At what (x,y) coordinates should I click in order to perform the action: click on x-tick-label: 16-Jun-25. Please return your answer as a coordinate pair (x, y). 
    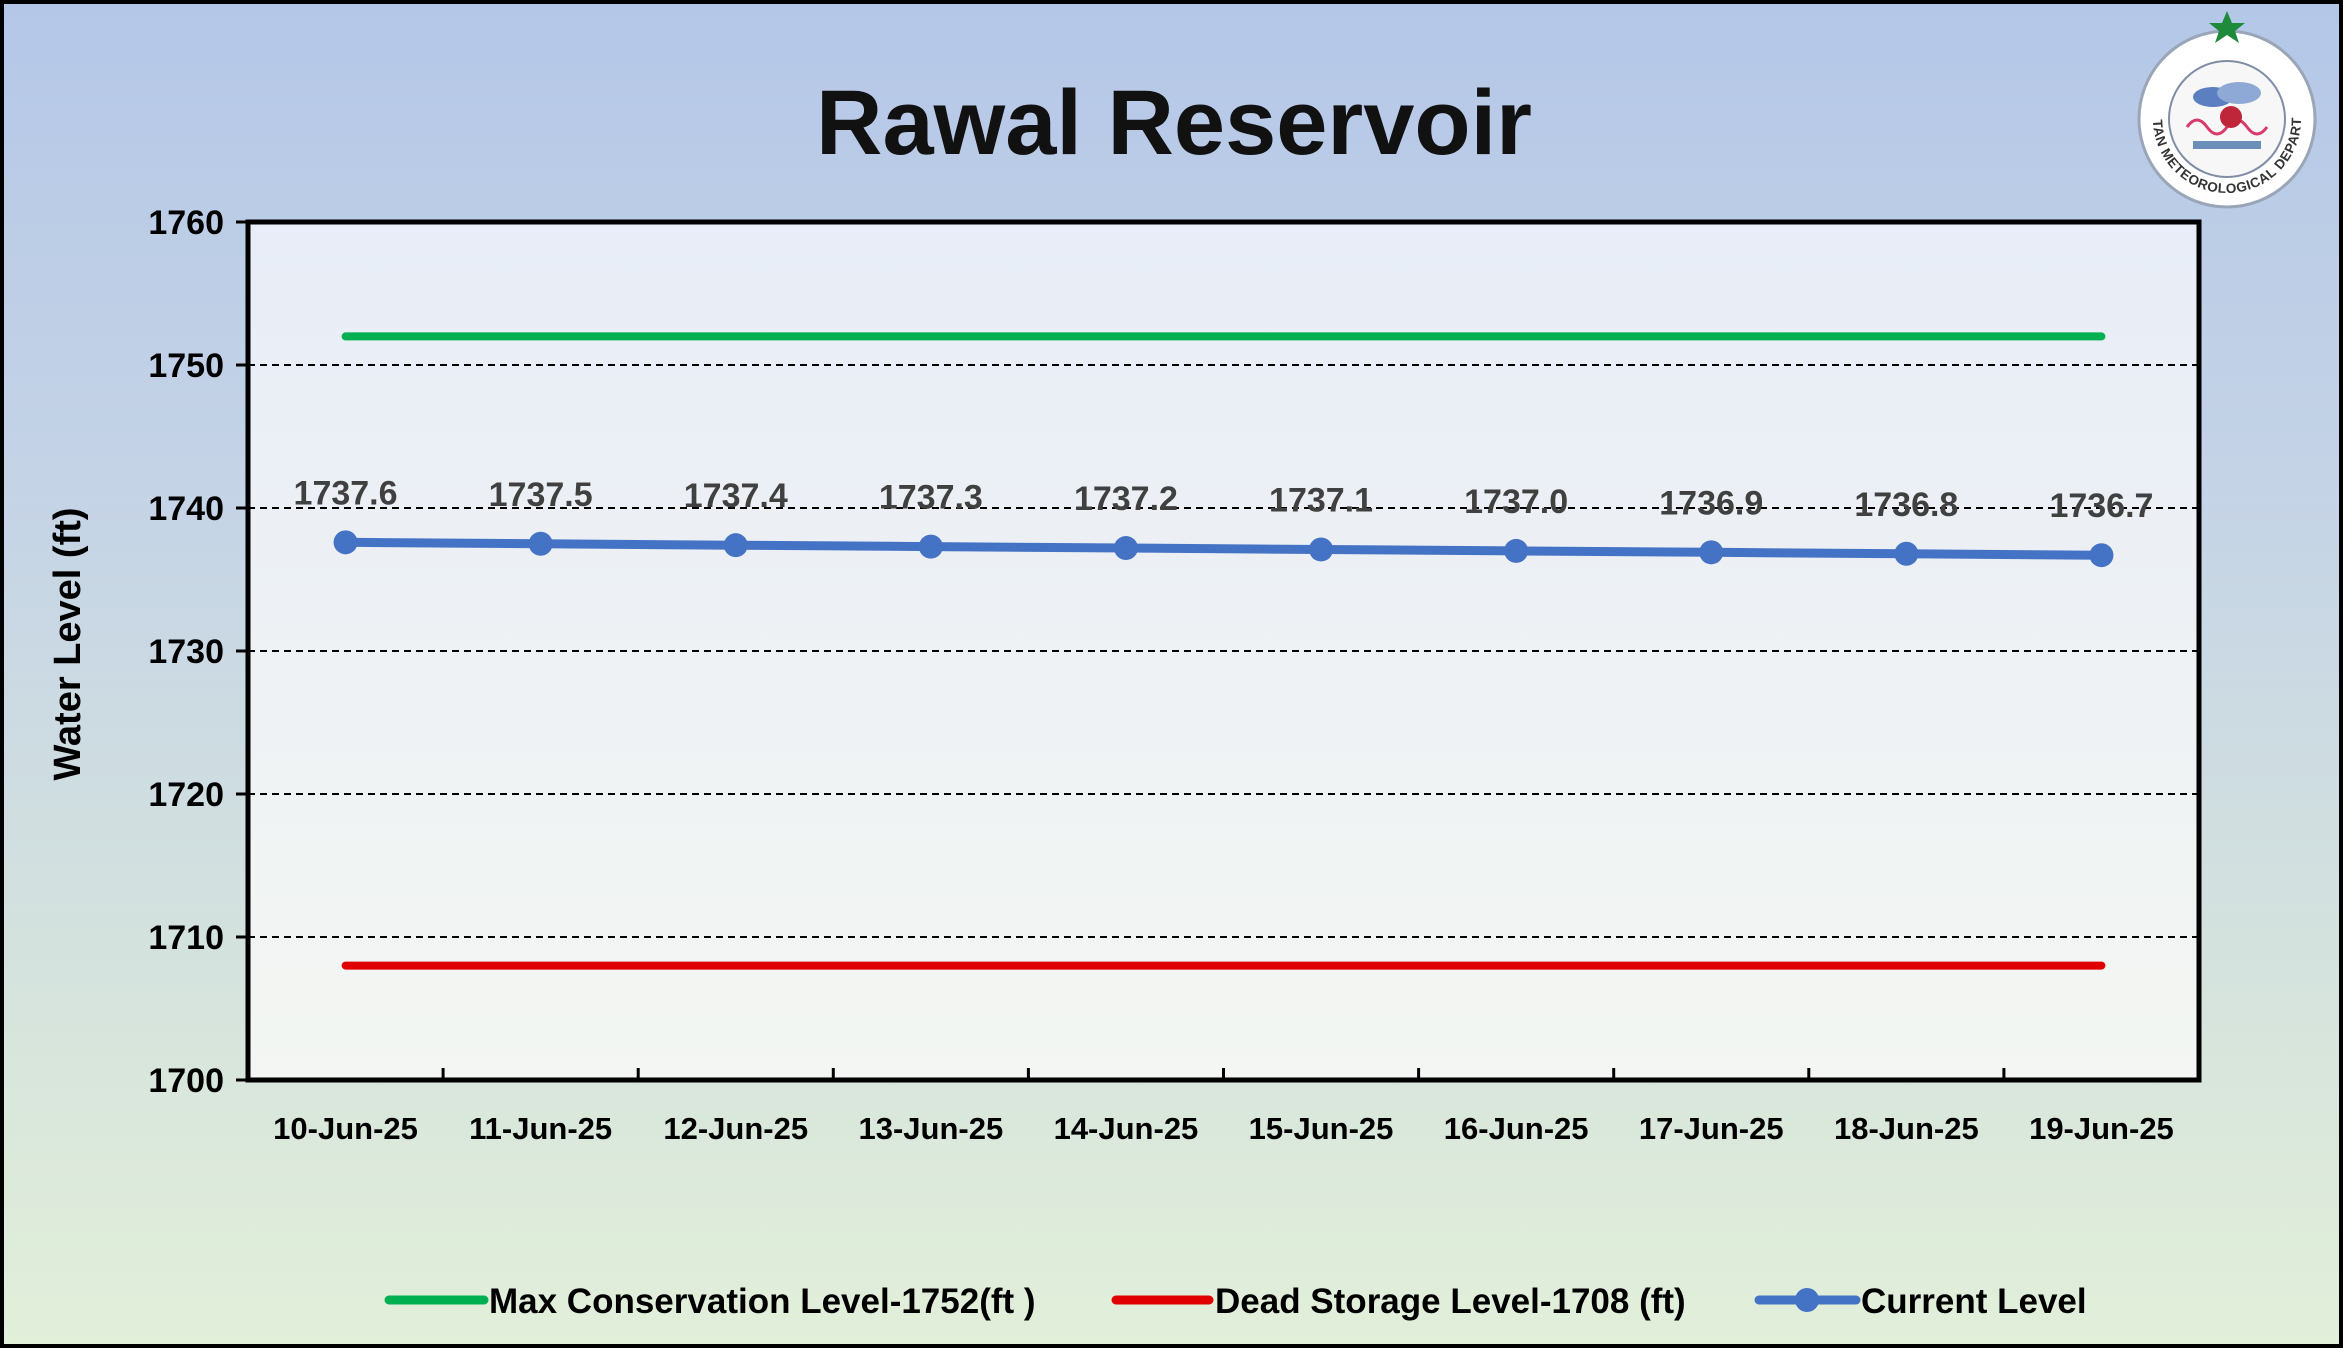
    Looking at the image, I should click on (1516, 1128).